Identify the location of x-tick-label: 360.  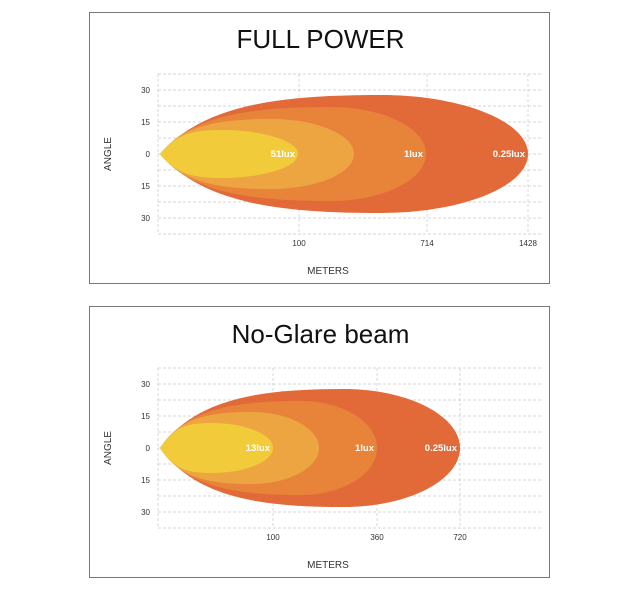
(377, 537).